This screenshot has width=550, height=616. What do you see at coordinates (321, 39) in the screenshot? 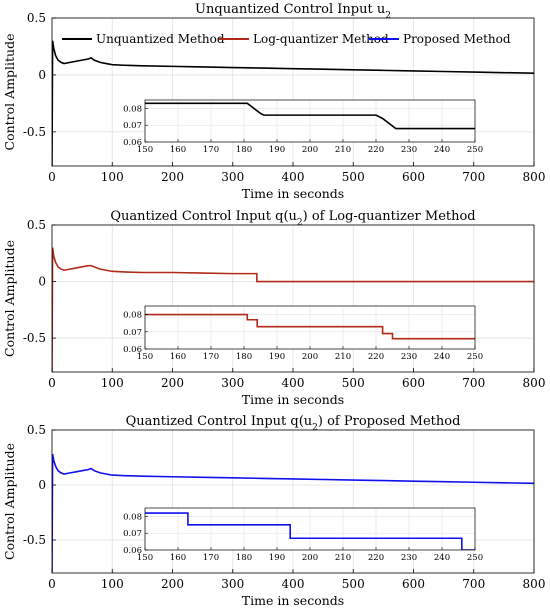
I see `legend-label-2: Log-quantizer Method` at bounding box center [321, 39].